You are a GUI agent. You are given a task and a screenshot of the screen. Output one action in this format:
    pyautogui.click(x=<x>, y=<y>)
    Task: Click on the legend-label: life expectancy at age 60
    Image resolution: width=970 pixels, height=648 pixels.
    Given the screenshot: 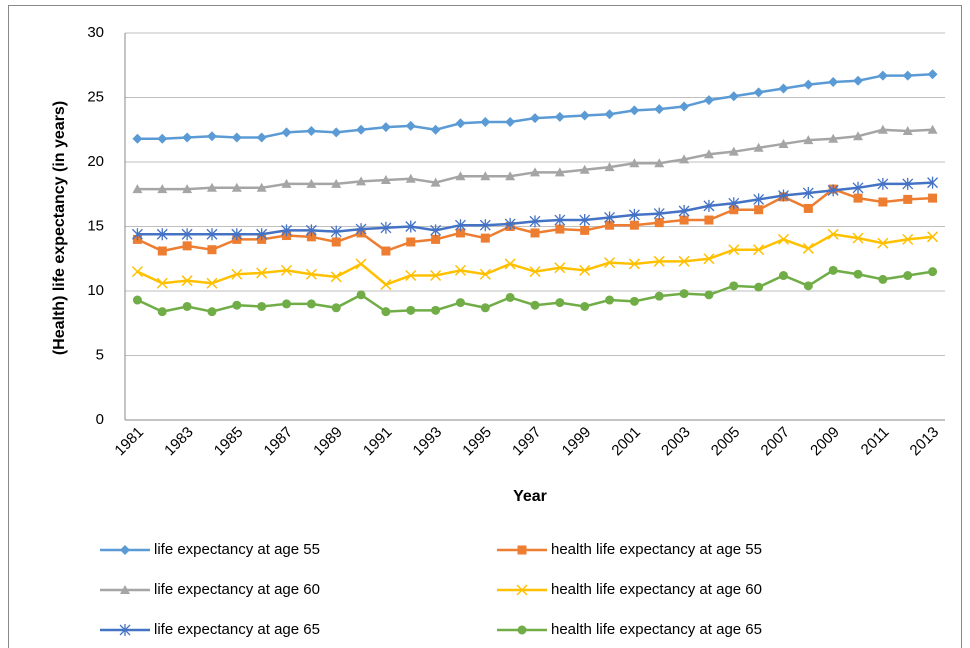 What is the action you would take?
    pyautogui.click(x=237, y=589)
    